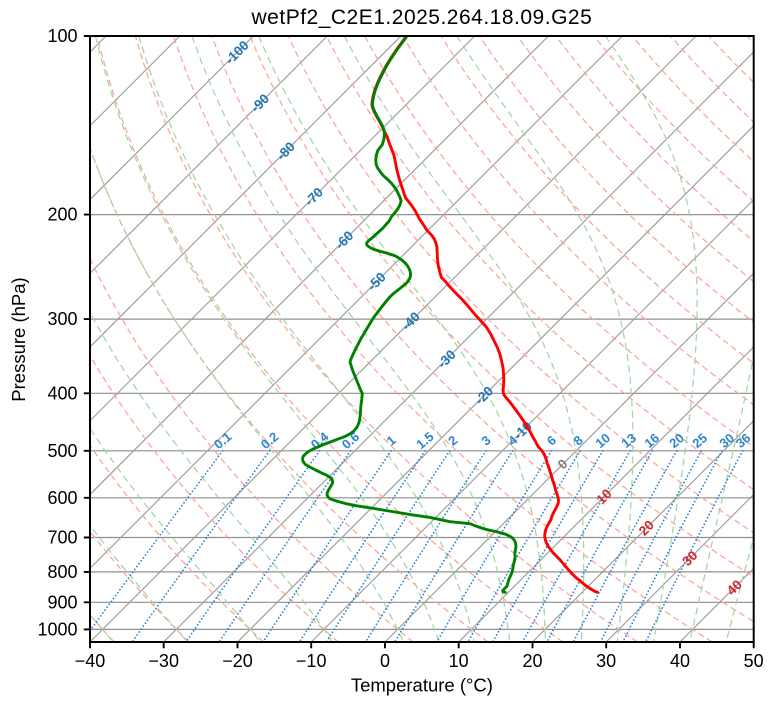 The width and height of the screenshot is (775, 708). I want to click on svg-text: 1, so click(391, 440).